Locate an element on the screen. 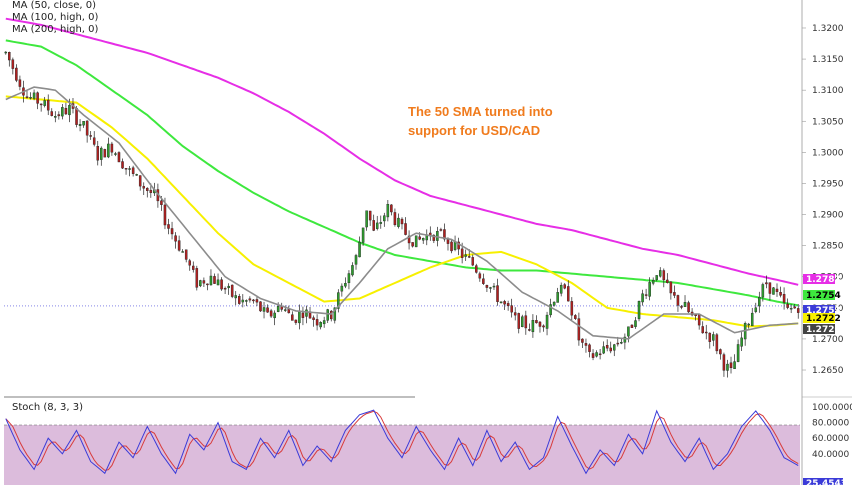 The image size is (852, 485). price-tag: 1.2754 is located at coordinates (822, 295).